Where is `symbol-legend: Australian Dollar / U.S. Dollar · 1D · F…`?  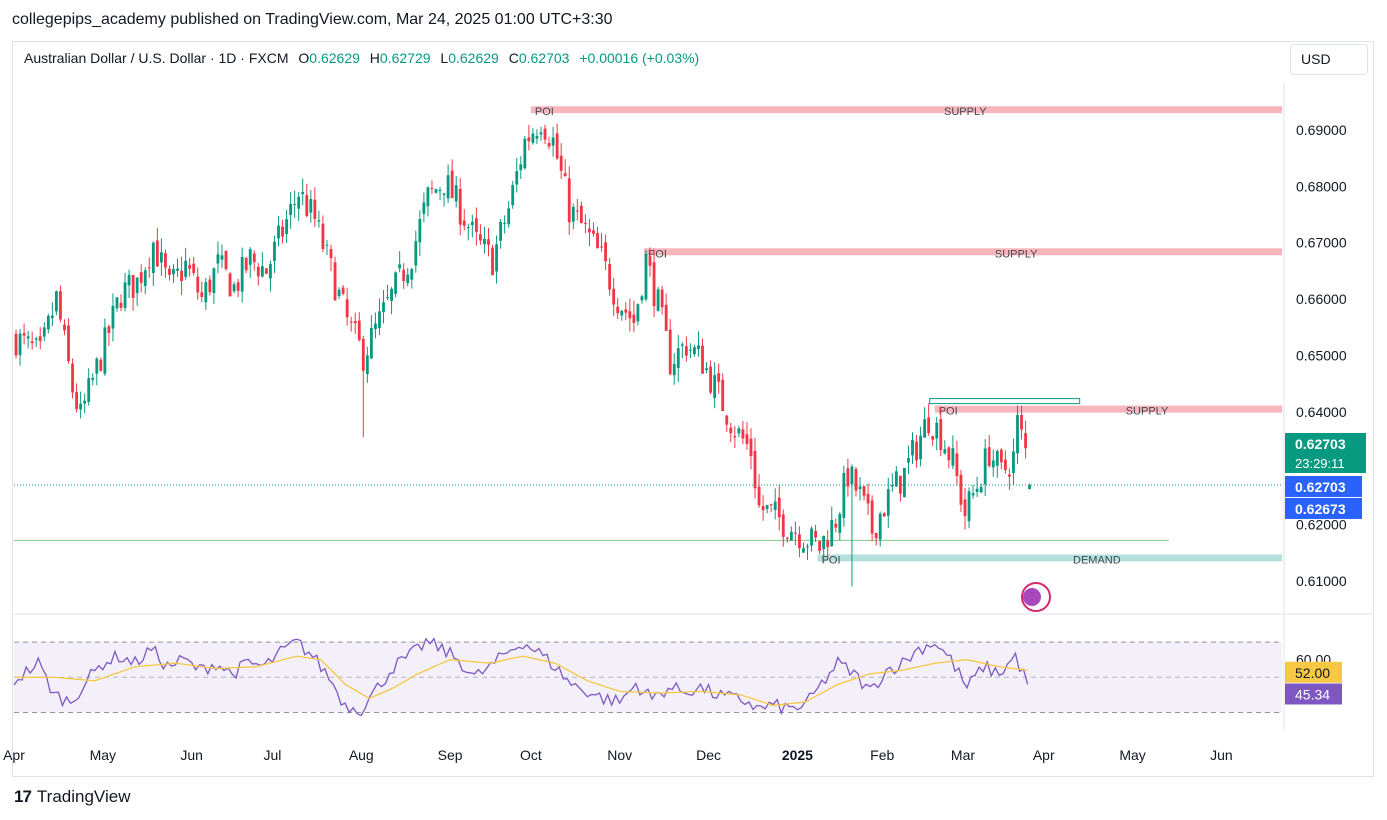 symbol-legend: Australian Dollar / U.S. Dollar · 1D · F… is located at coordinates (361, 58).